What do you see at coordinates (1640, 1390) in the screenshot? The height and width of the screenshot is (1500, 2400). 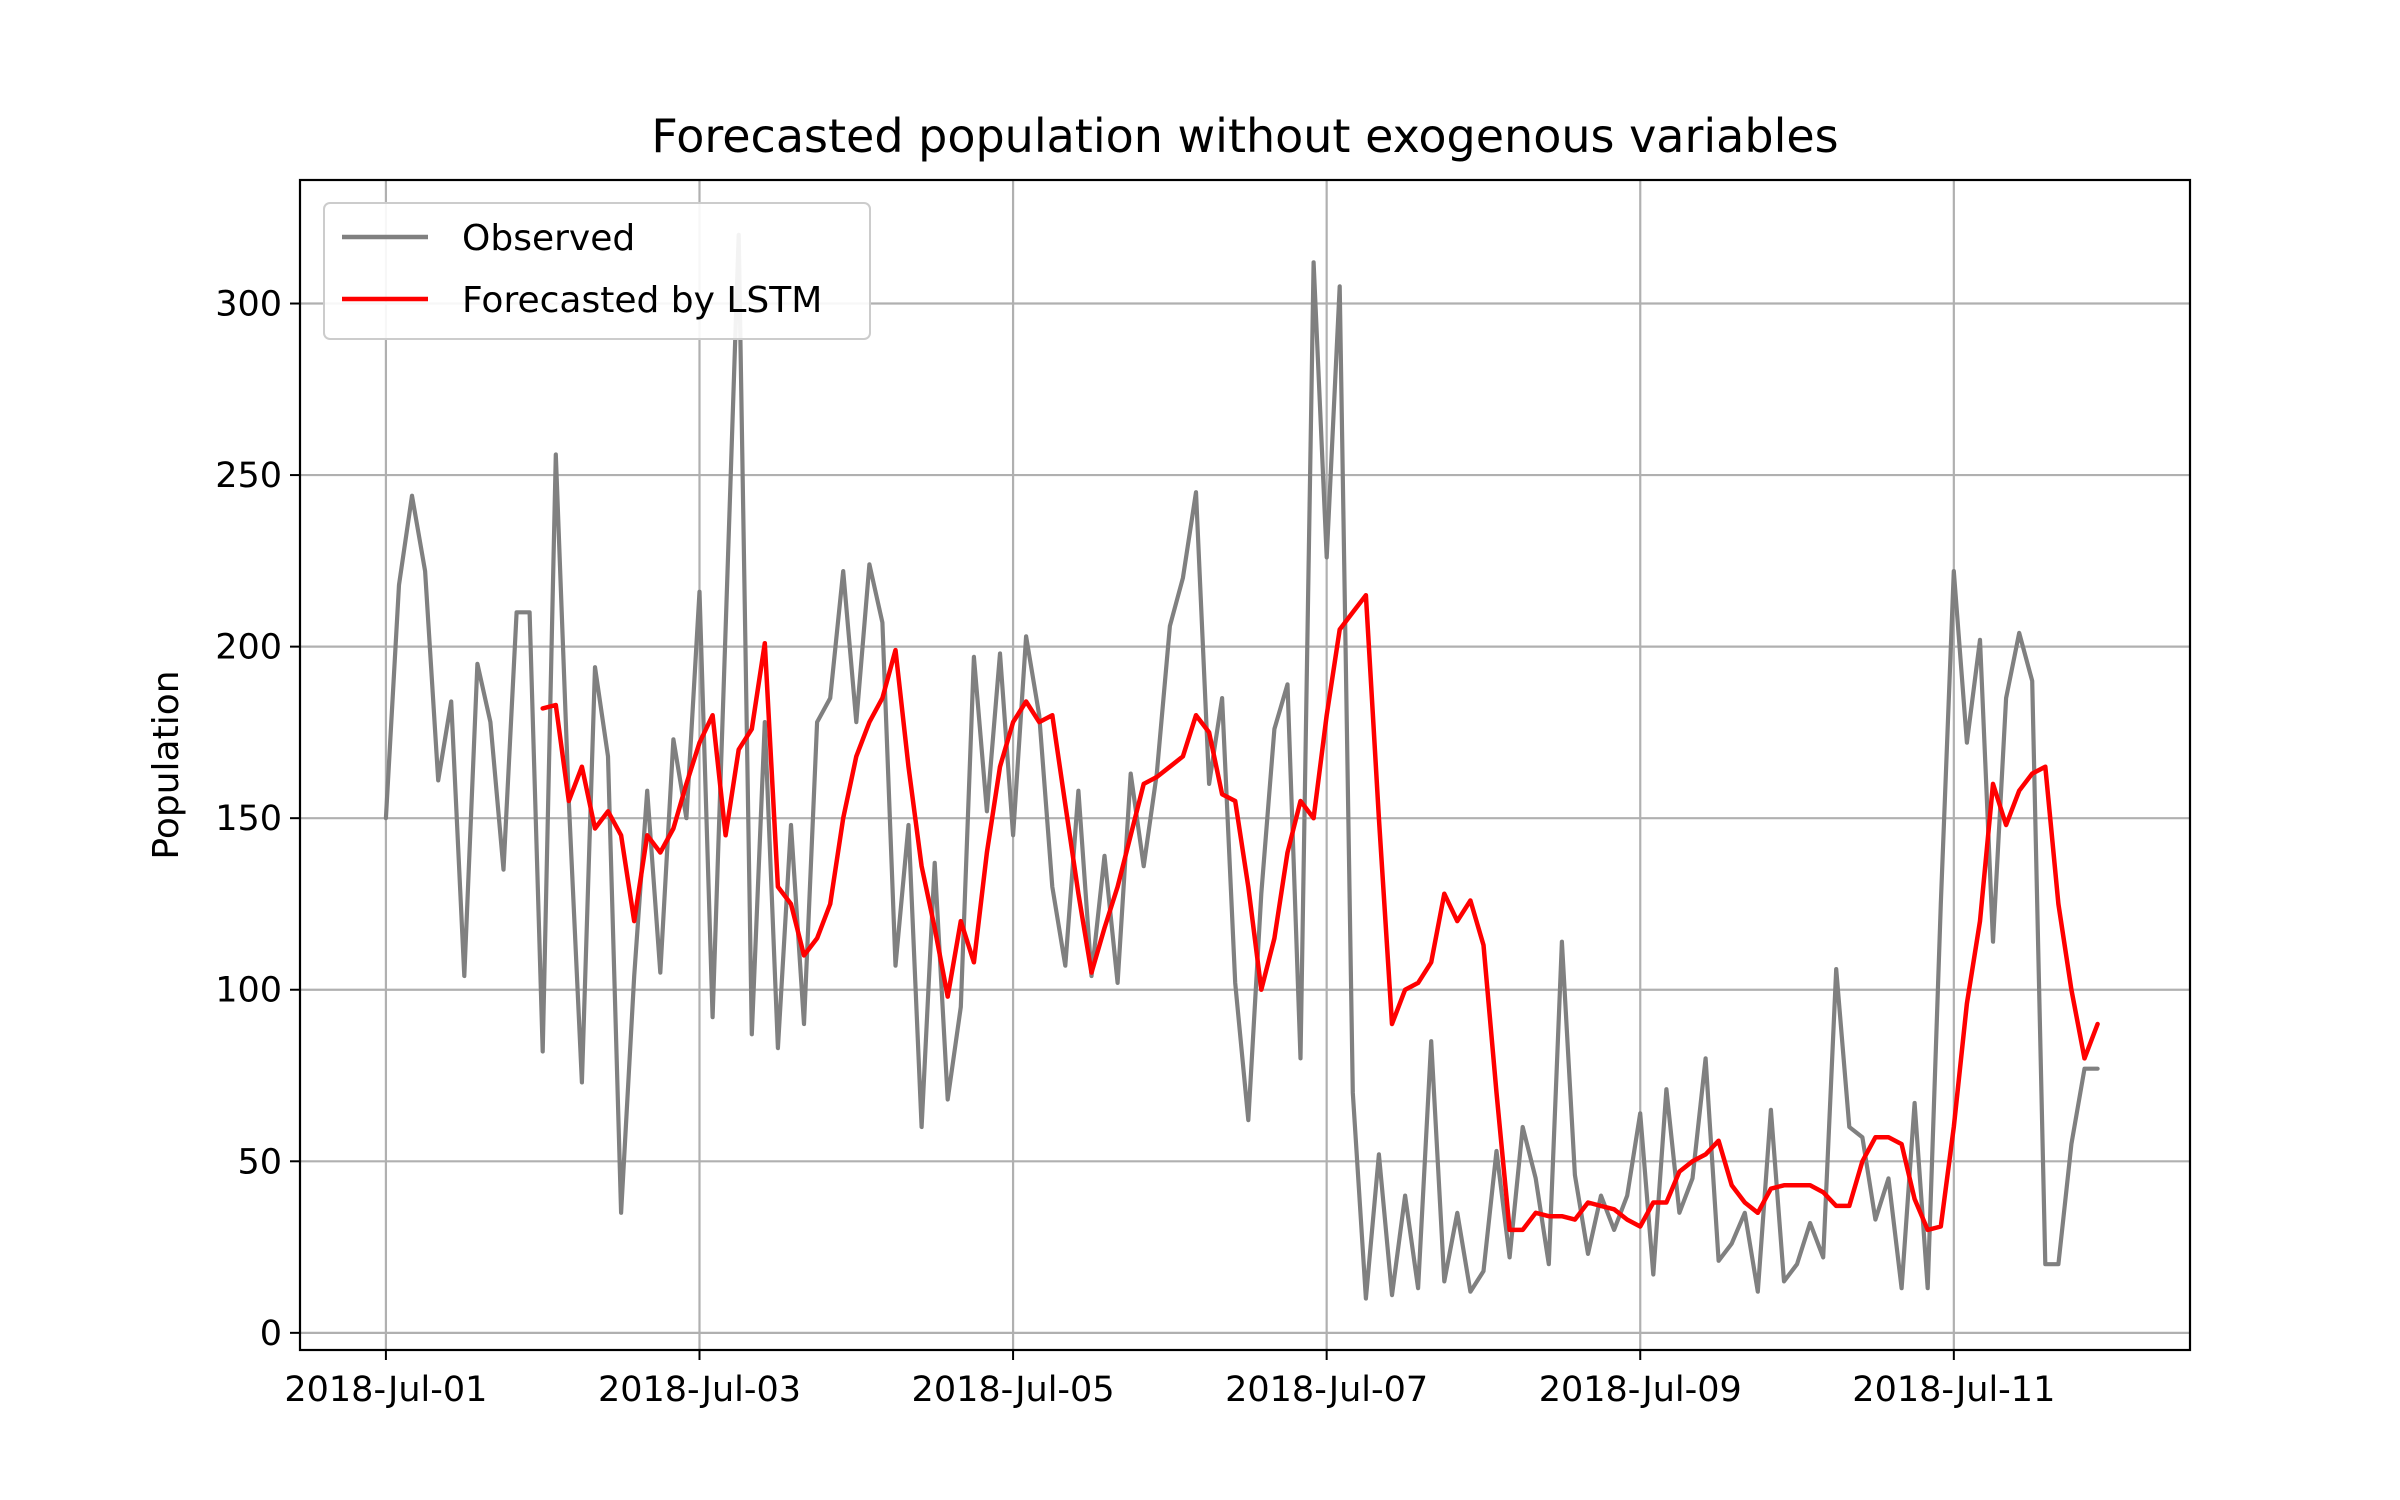 I see `x-tick-label: 2018-Jul-09` at bounding box center [1640, 1390].